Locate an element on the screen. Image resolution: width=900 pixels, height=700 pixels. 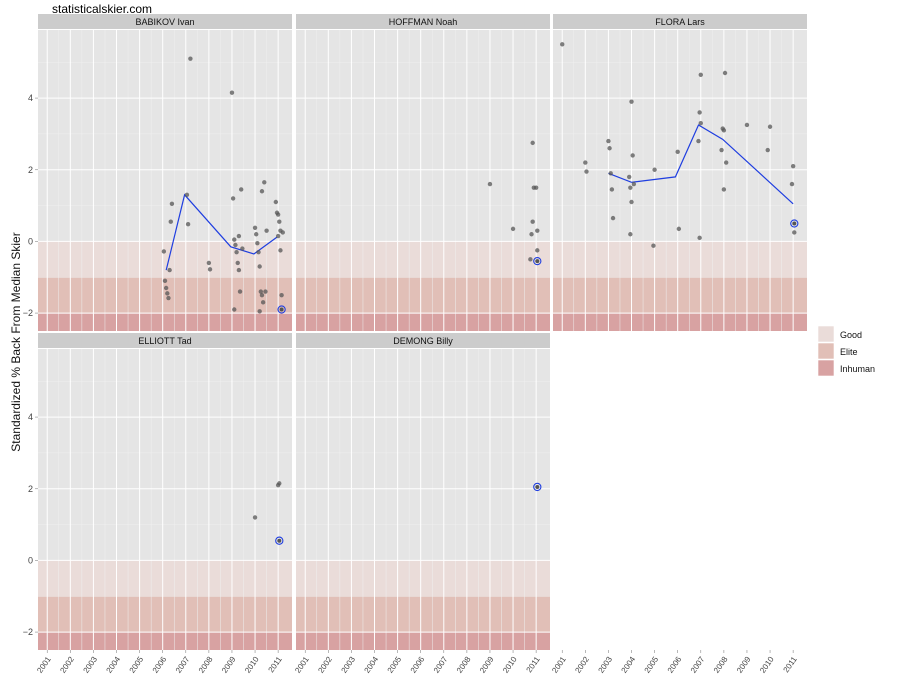
panel-title: HOFFMAN Noah is located at coordinates (423, 22).